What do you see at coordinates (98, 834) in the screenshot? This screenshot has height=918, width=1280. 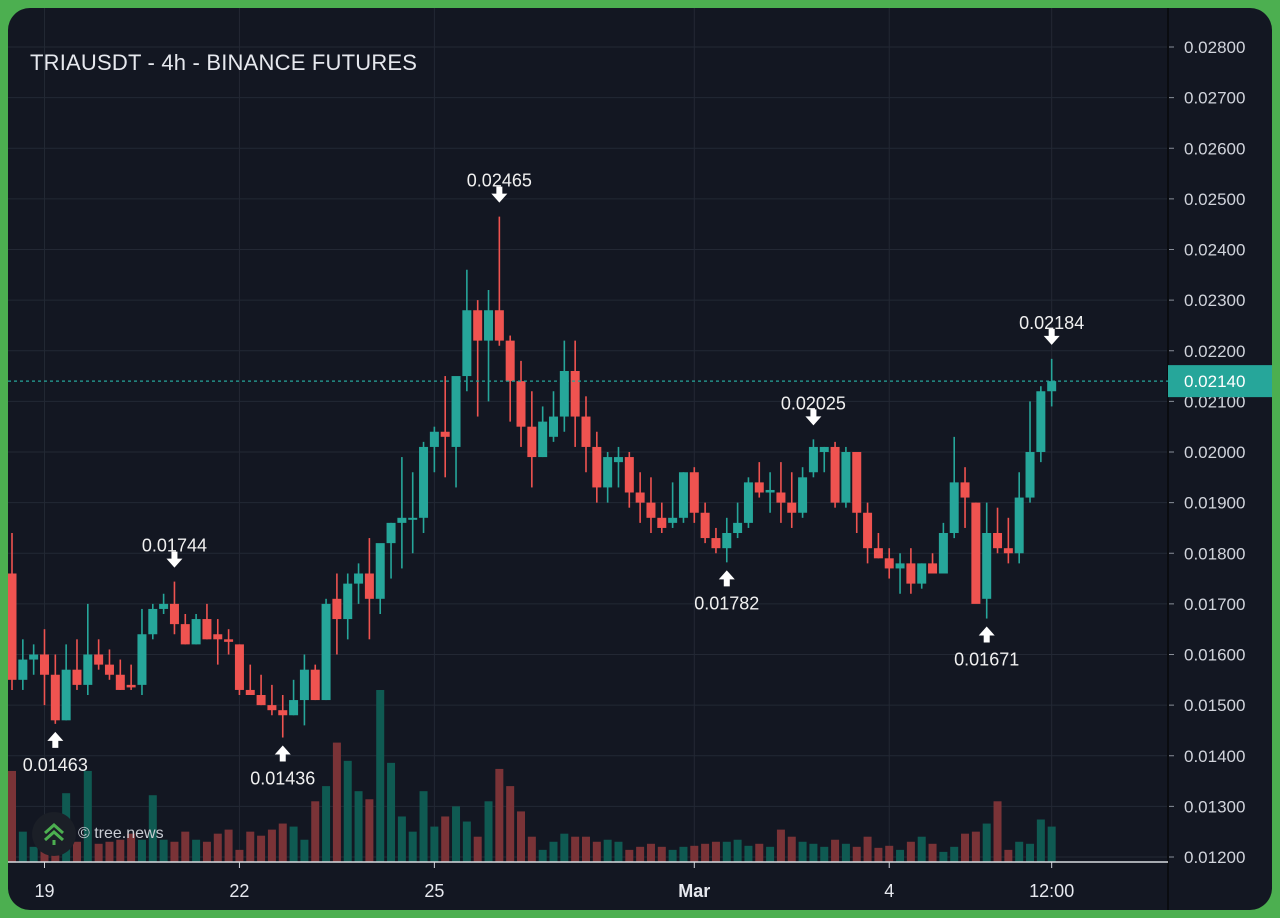 I see `watermark: © tree.news` at bounding box center [98, 834].